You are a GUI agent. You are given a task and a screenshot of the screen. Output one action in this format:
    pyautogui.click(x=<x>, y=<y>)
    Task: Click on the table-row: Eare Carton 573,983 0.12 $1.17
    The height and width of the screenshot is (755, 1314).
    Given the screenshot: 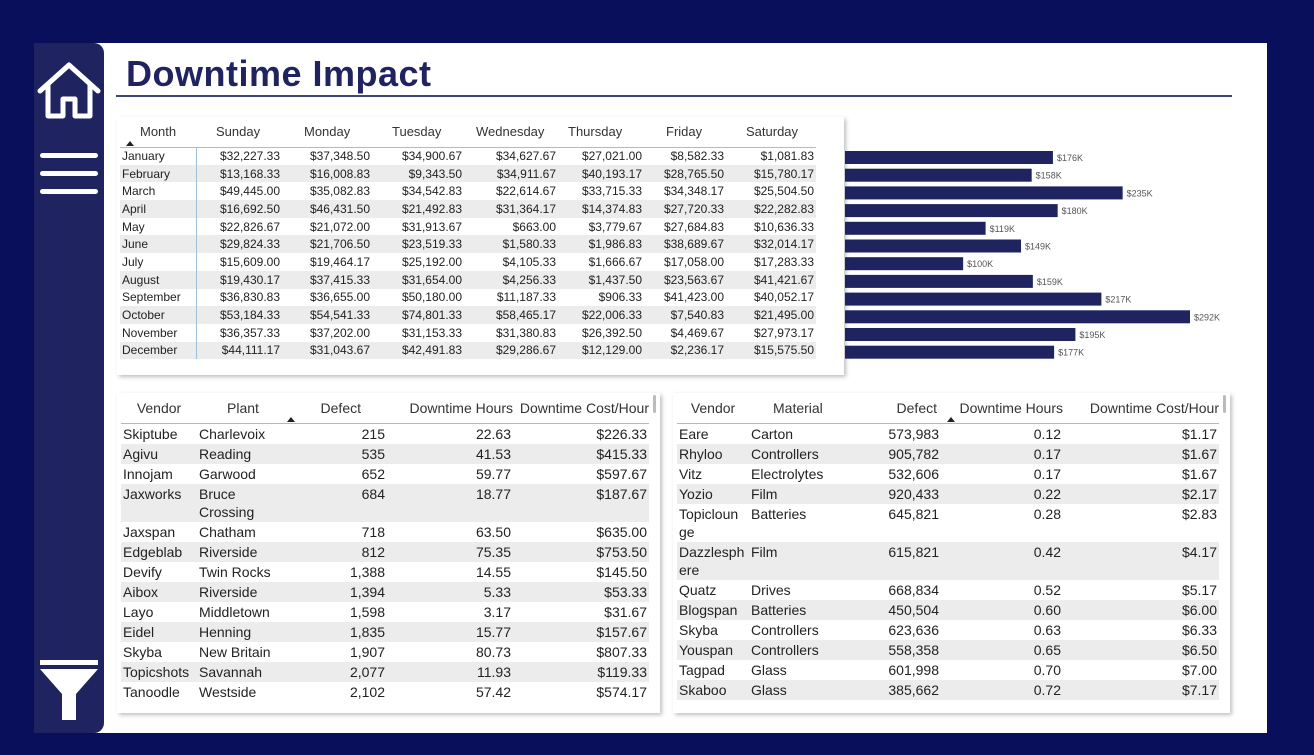 What is the action you would take?
    pyautogui.click(x=948, y=433)
    